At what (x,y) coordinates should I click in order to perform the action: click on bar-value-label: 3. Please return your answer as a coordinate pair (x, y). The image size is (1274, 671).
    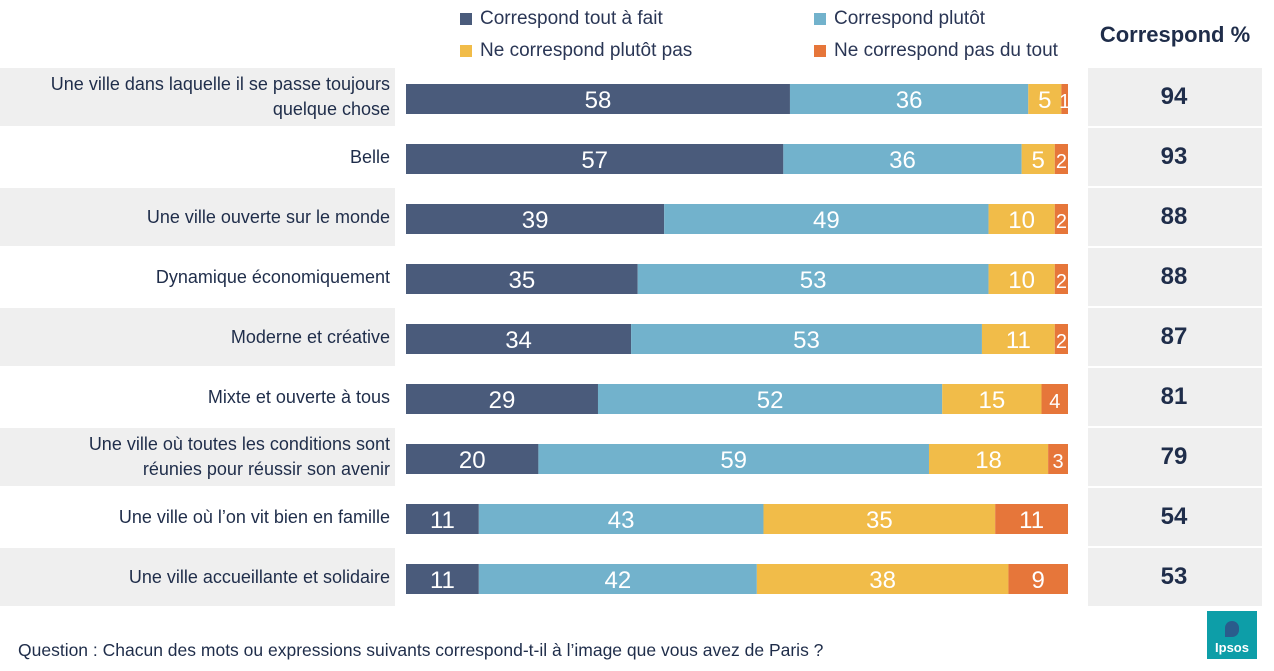
    Looking at the image, I should click on (1058, 462).